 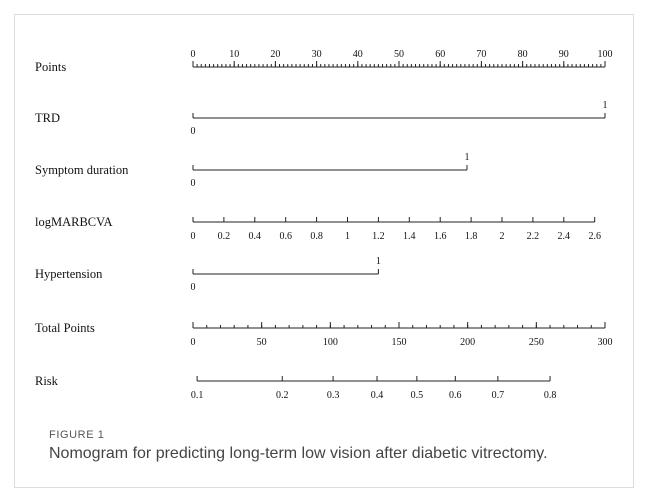 What do you see at coordinates (193, 236) in the screenshot?
I see `logmarbcva-tick-label: 0` at bounding box center [193, 236].